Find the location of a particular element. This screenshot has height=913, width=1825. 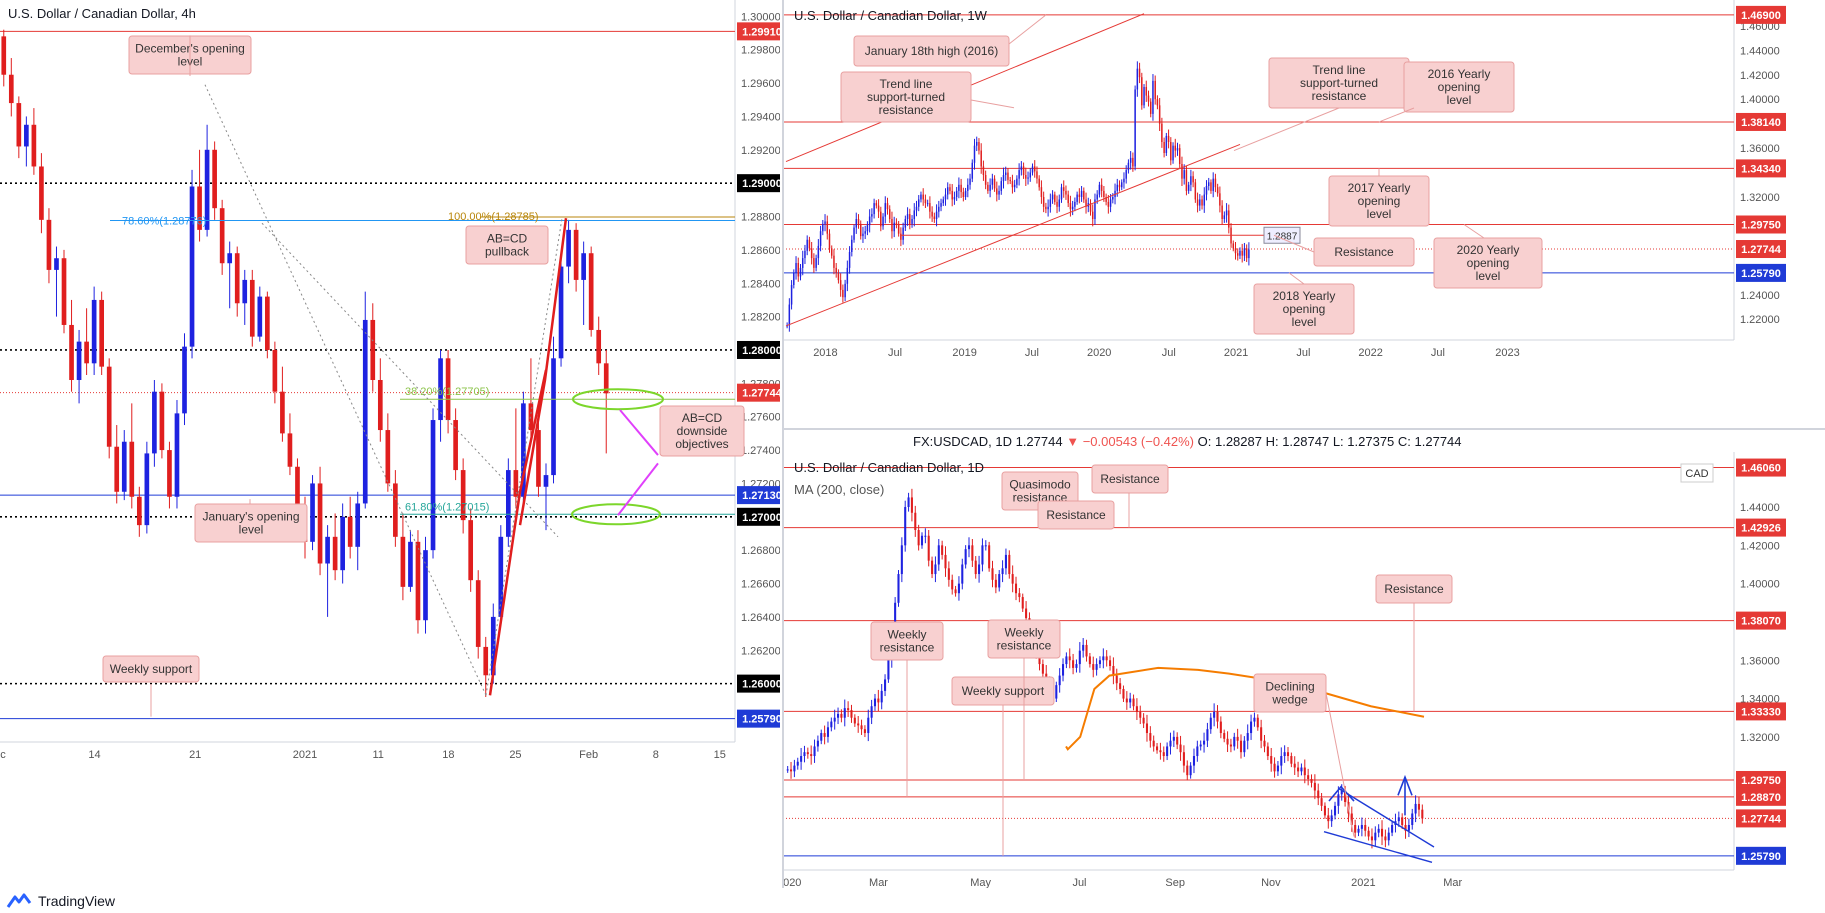

label-abcd-objectives-box is located at coordinates (702, 431).